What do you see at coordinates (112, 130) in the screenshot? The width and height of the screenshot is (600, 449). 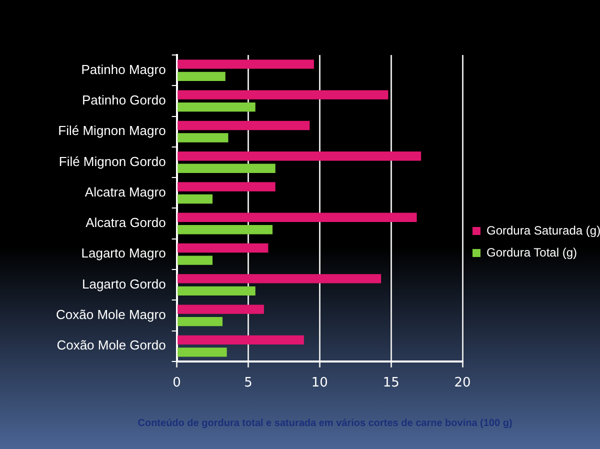 I see `y-tick-label: Filé Mignon Magro` at bounding box center [112, 130].